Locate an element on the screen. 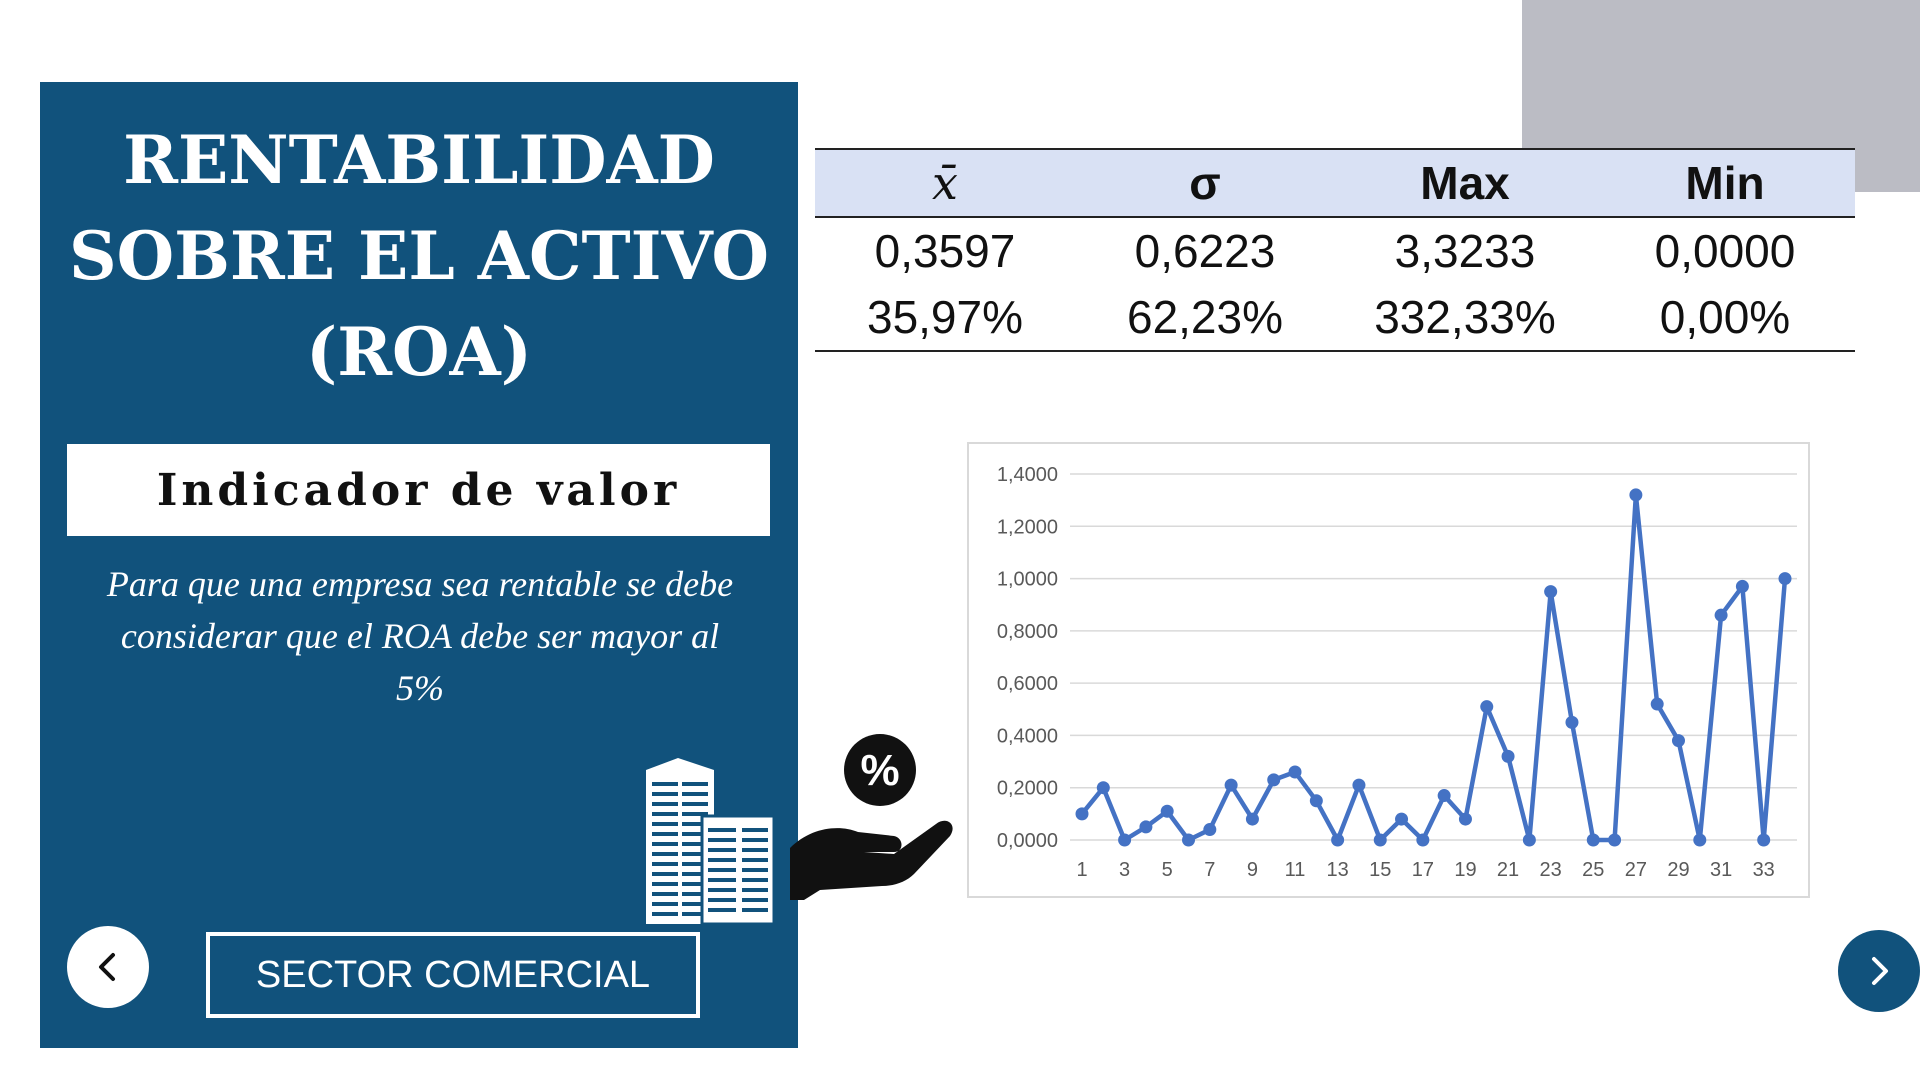 The height and width of the screenshot is (1080, 1920). subtitle-box: Indicador de valor is located at coordinates (418, 490).